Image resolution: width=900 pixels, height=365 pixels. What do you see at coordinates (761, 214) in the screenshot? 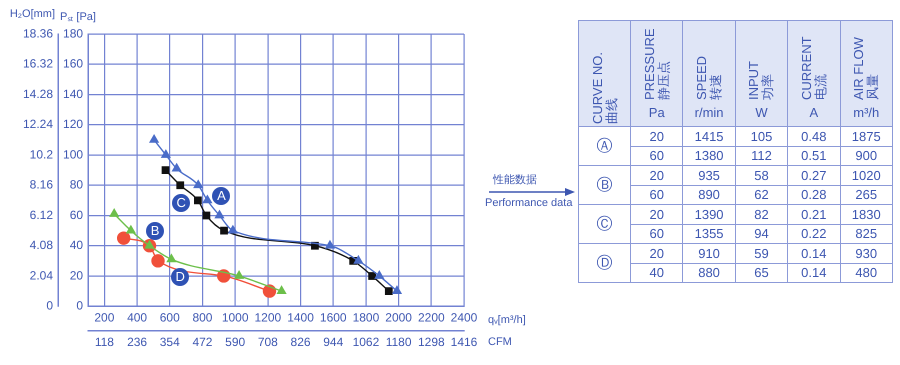
I see `text: 82` at bounding box center [761, 214].